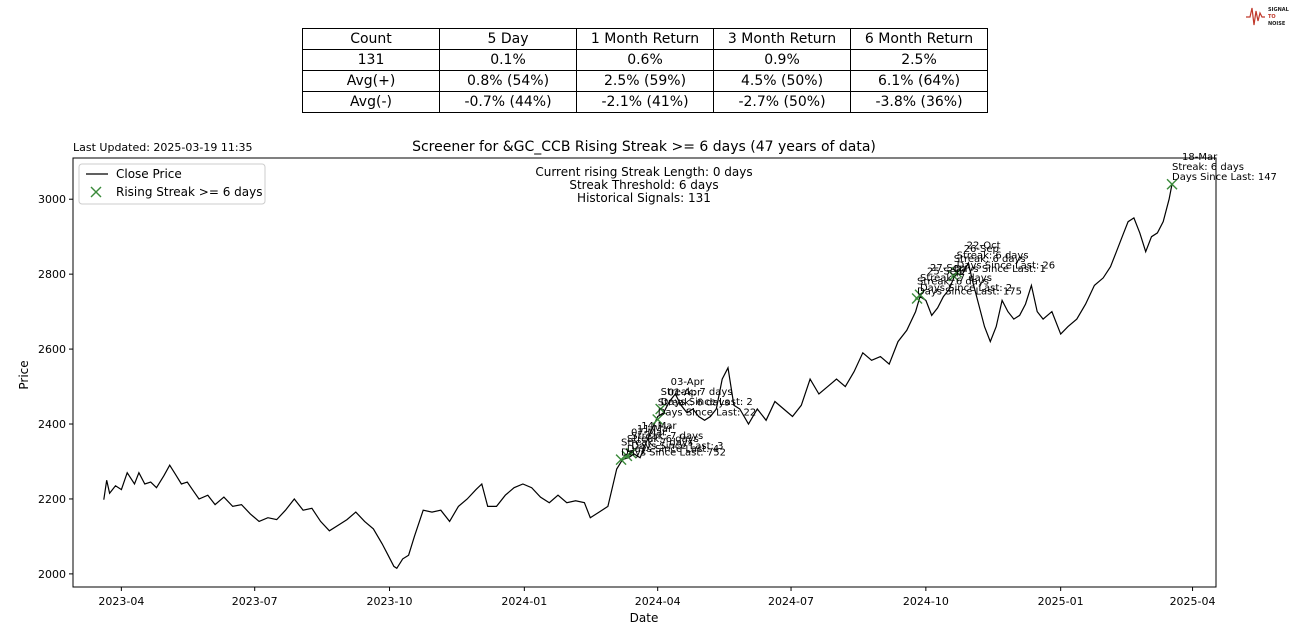 The height and width of the screenshot is (634, 1292). What do you see at coordinates (390, 601) in the screenshot?
I see `x-tick-label: 2023-10` at bounding box center [390, 601].